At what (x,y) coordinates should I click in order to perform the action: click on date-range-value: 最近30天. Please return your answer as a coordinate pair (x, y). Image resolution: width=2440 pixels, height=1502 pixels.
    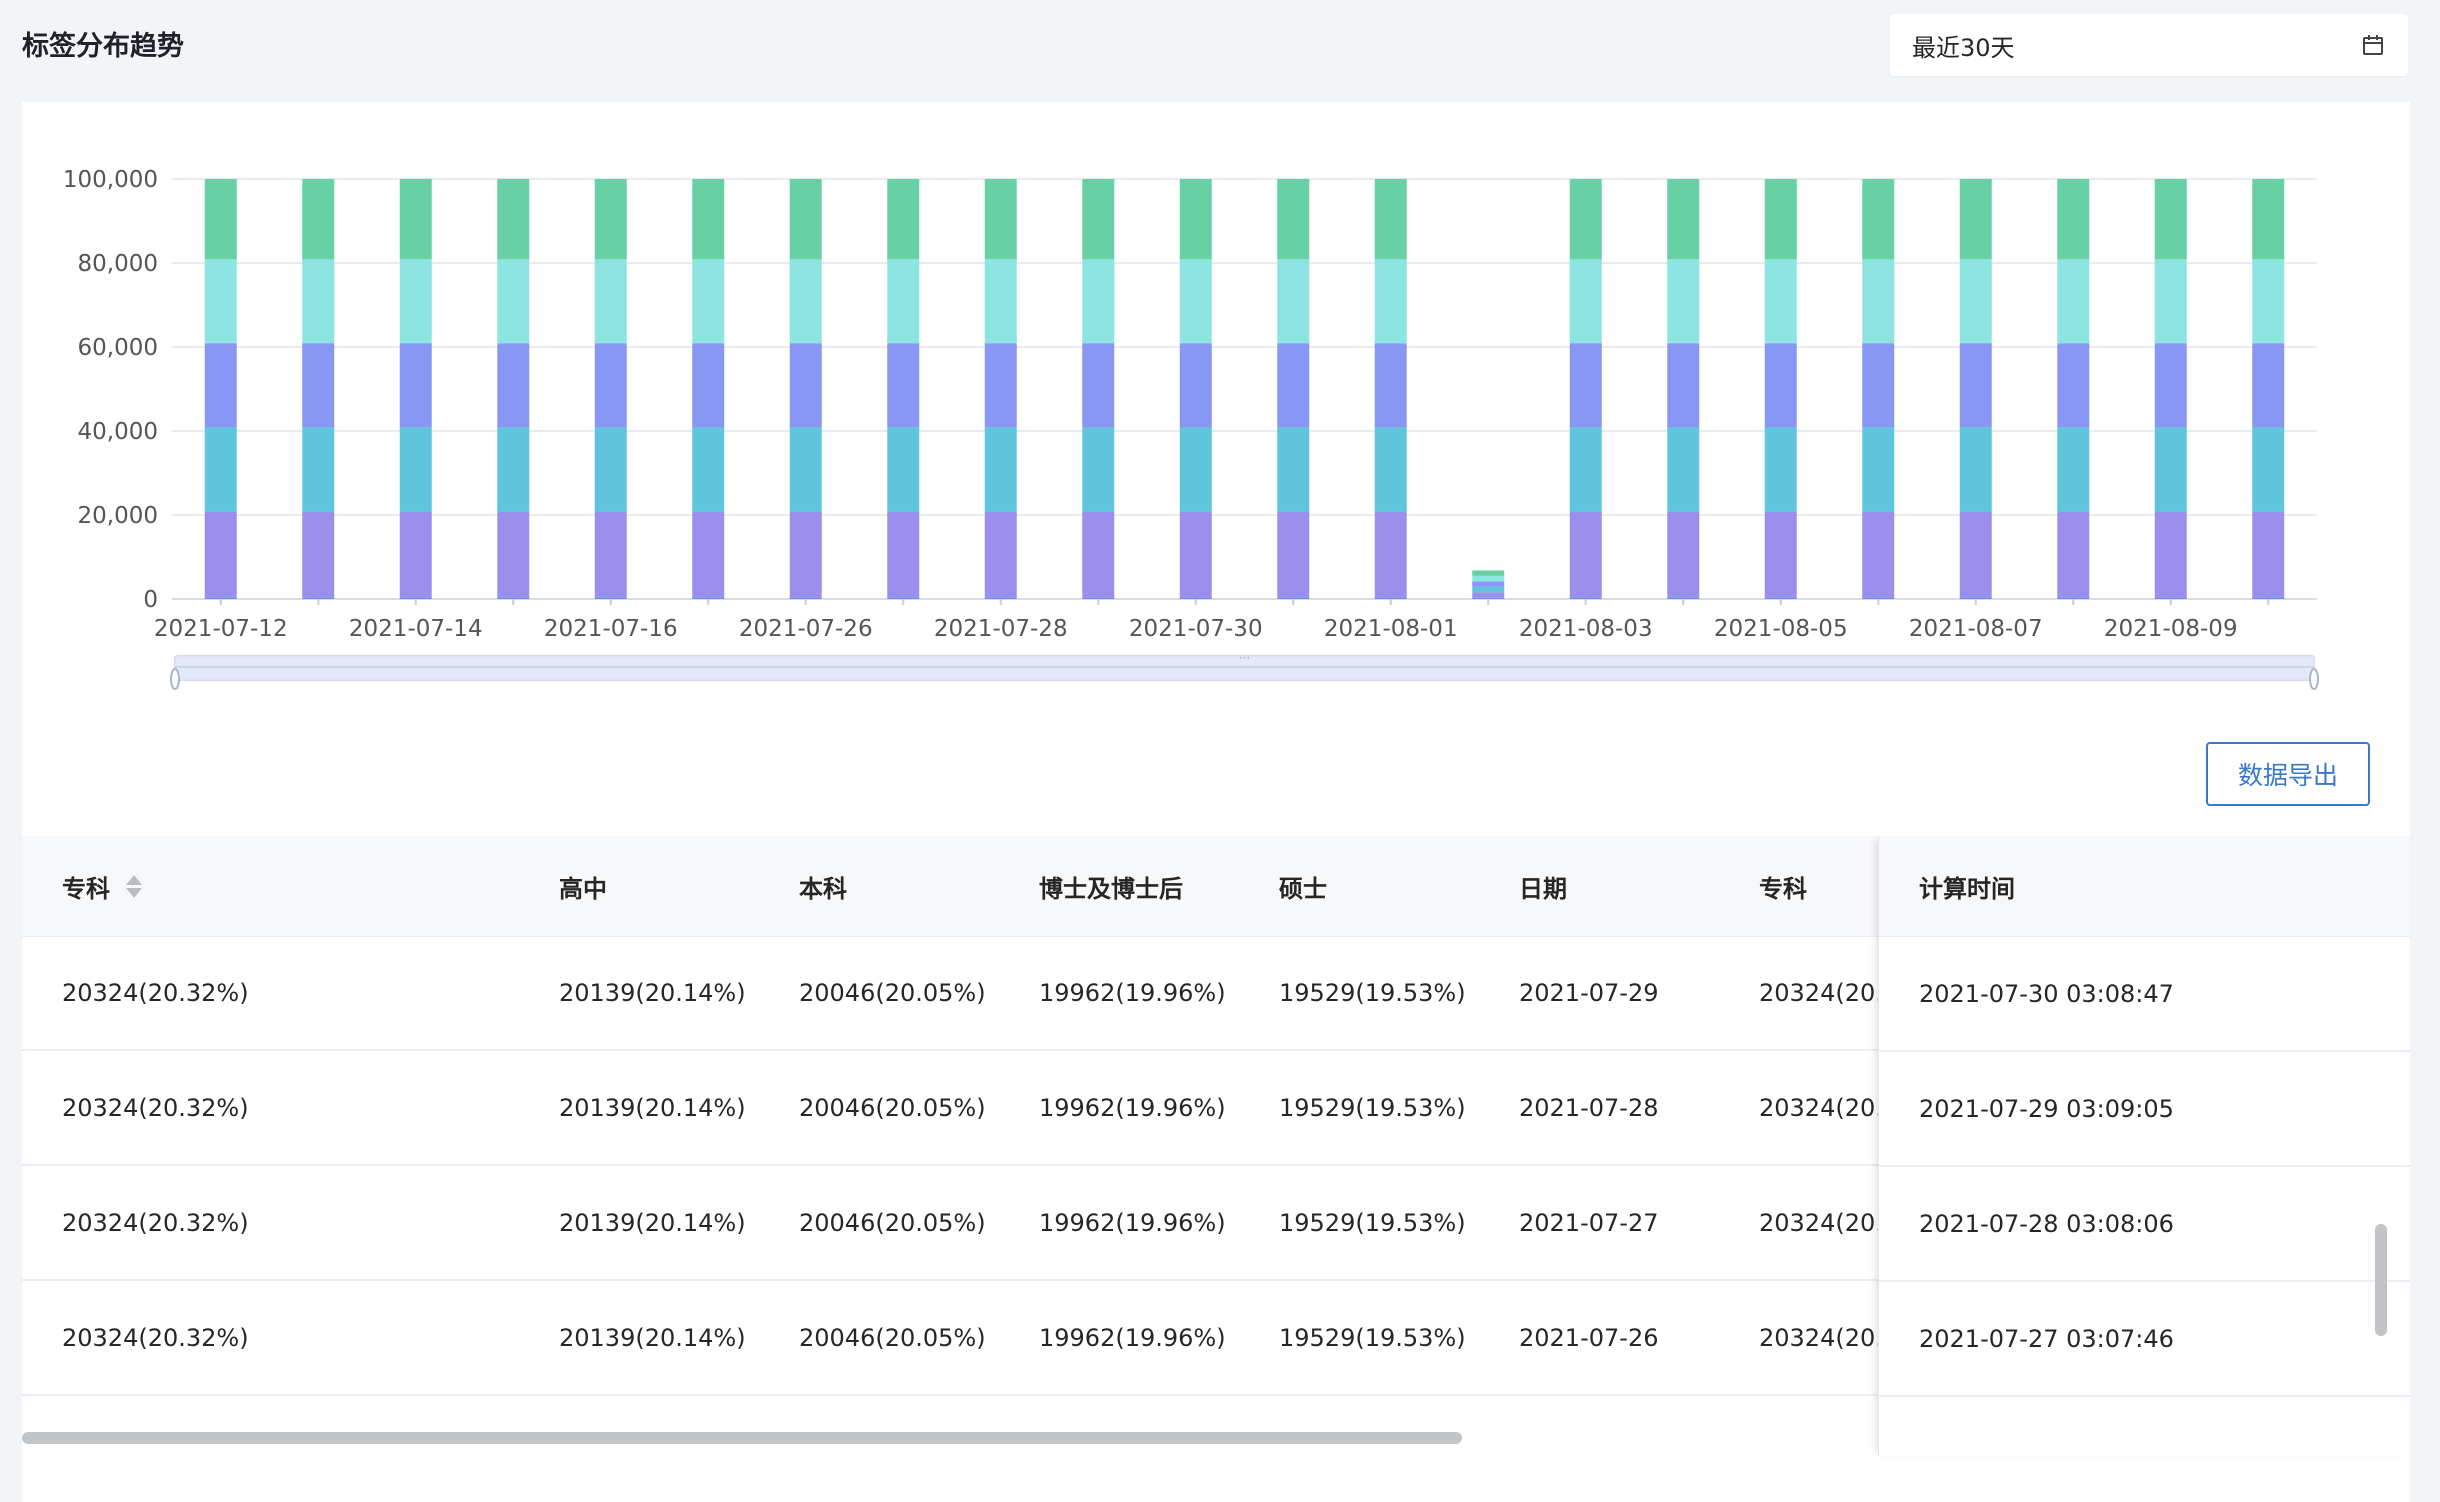
    Looking at the image, I should click on (1963, 47).